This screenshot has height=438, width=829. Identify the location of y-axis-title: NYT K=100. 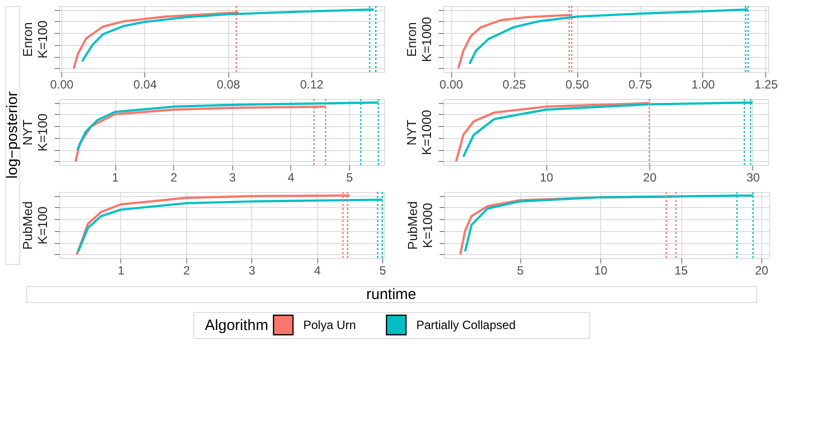
(35, 133).